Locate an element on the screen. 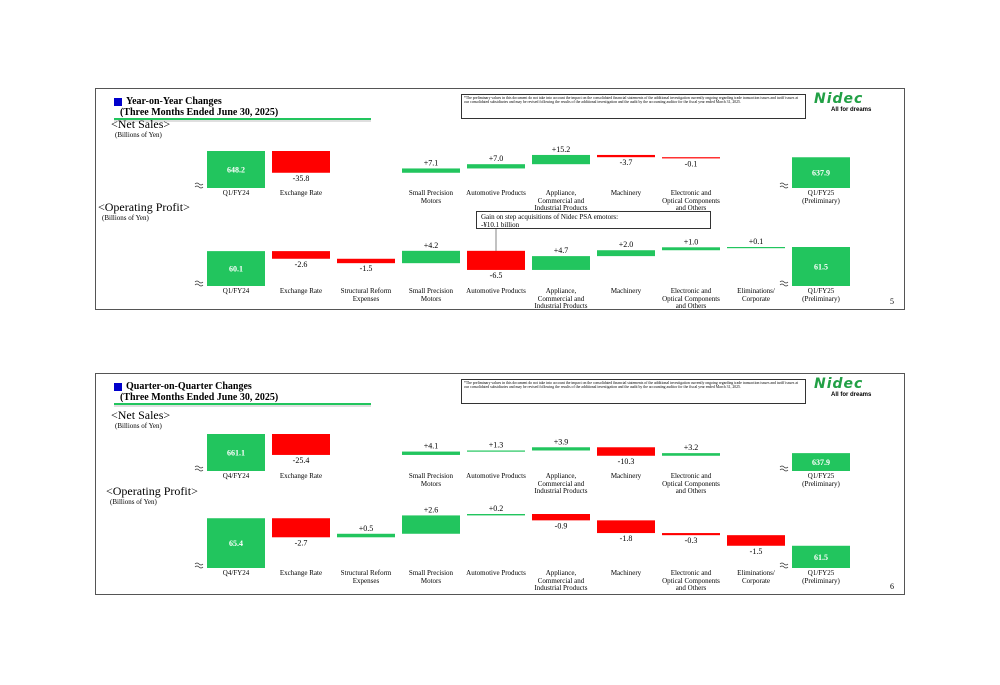 This screenshot has width=1000, height=685. data-label: -2.6 is located at coordinates (301, 264).